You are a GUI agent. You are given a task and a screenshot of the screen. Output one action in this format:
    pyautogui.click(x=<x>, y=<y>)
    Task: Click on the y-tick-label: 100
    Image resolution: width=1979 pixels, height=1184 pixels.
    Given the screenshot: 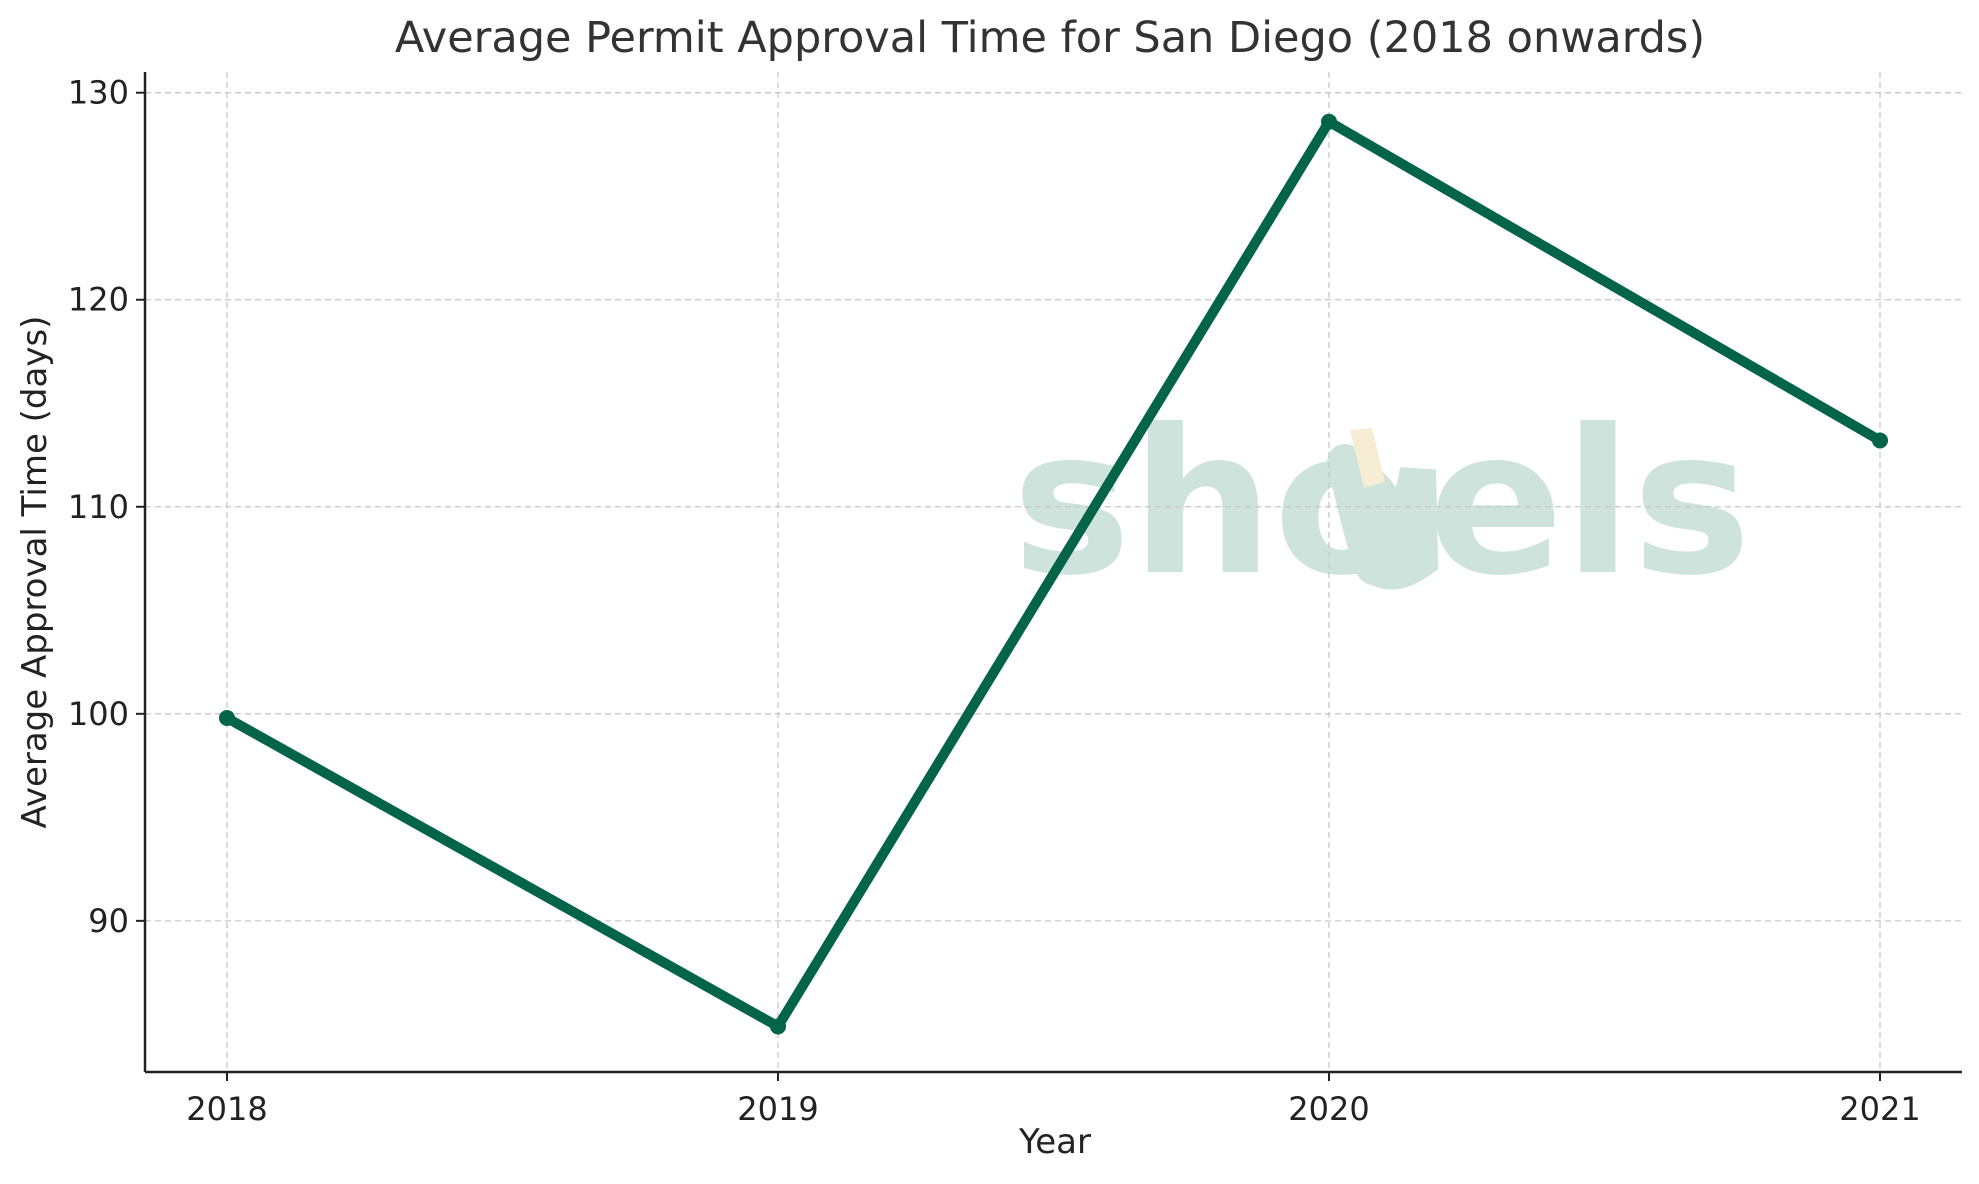 What is the action you would take?
    pyautogui.click(x=98, y=714)
    